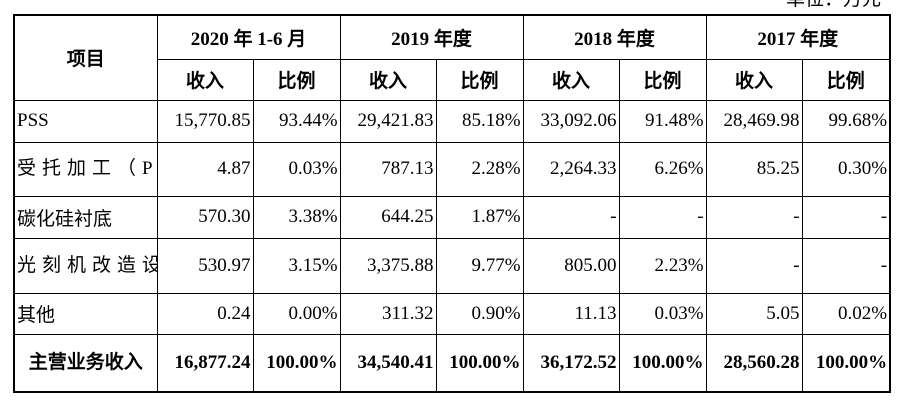 This screenshot has height=407, width=921. What do you see at coordinates (85, 121) in the screenshot?
I see `row-label: PSS` at bounding box center [85, 121].